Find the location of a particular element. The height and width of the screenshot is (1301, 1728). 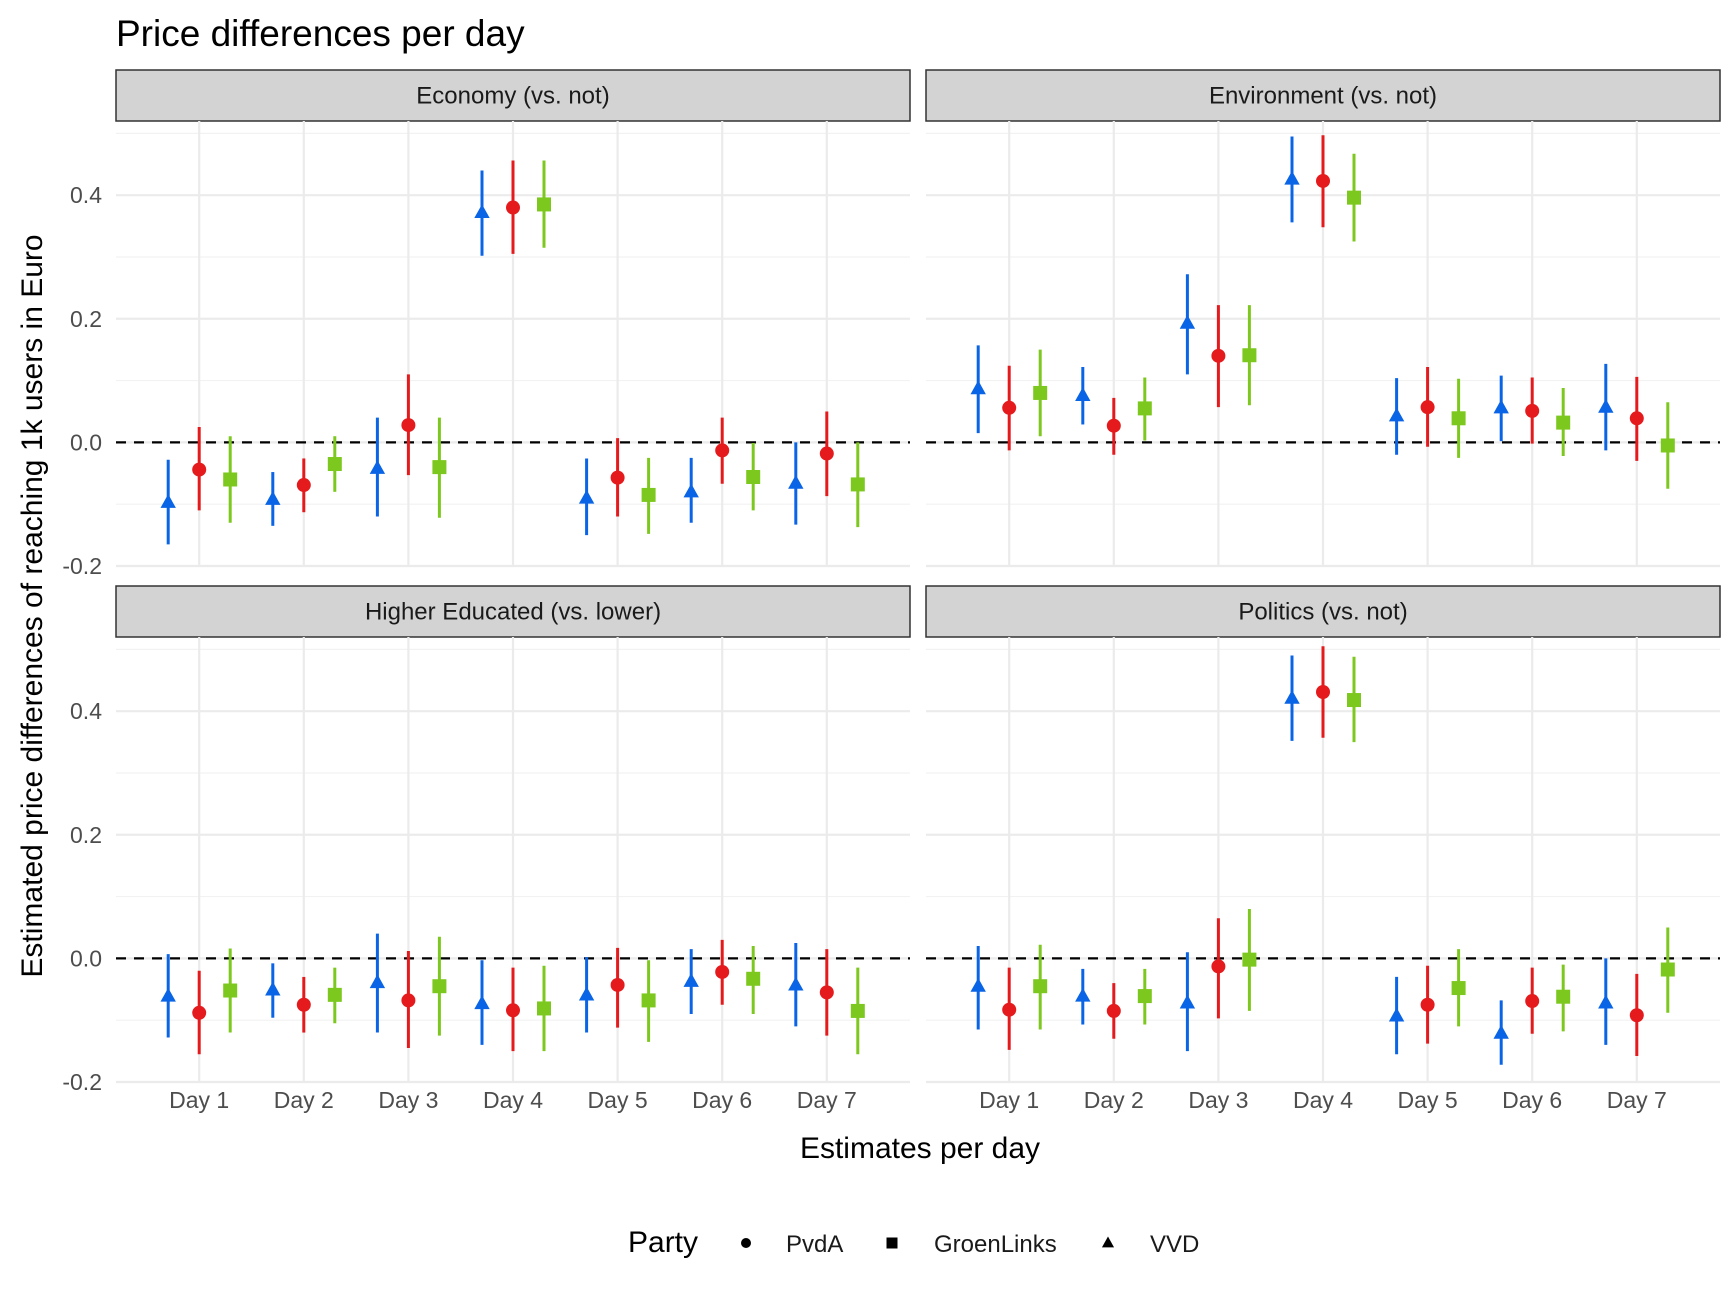

legend-item-pvda: PvdA is located at coordinates (792, 1244).